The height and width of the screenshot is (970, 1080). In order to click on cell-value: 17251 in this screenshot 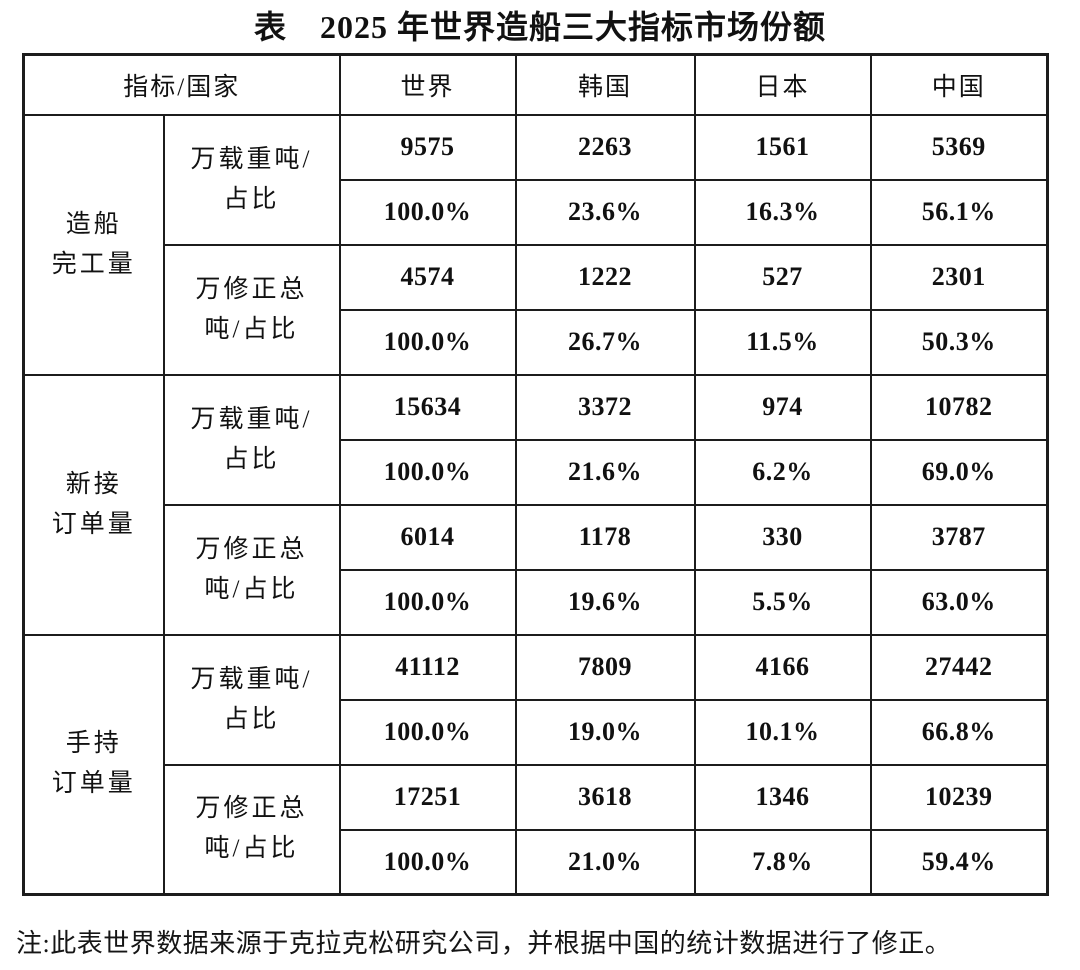, I will do `click(427, 797)`.